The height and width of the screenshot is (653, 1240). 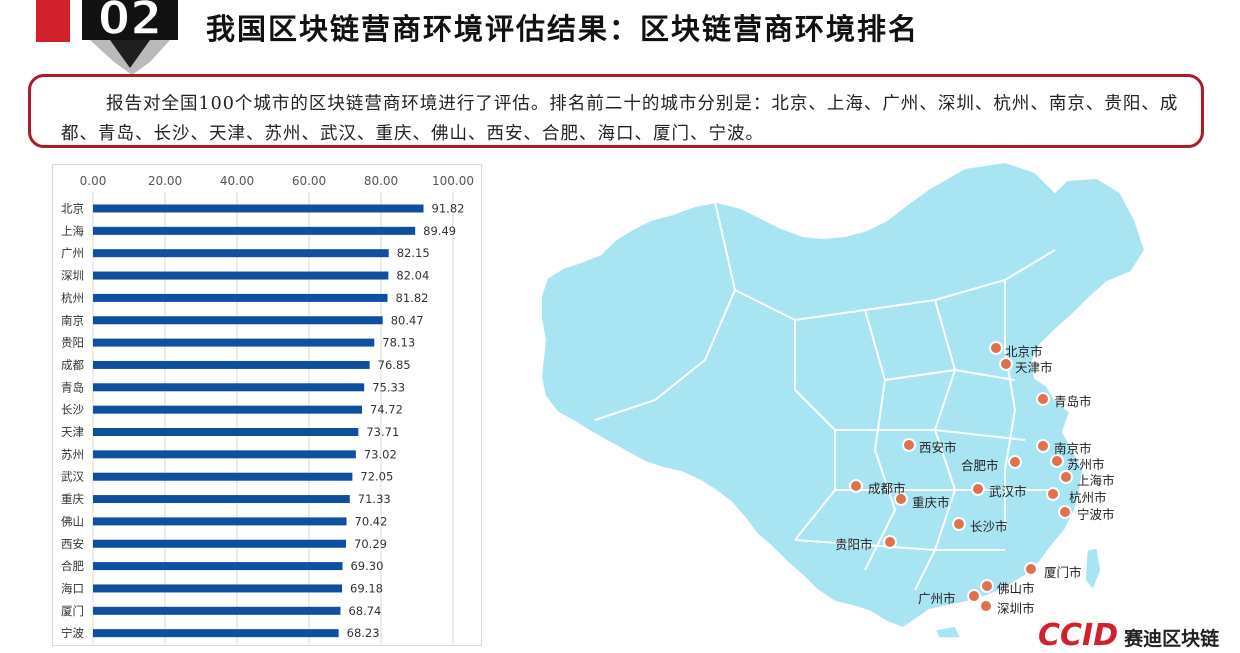 What do you see at coordinates (407, 320) in the screenshot?
I see `value-label: 80.47` at bounding box center [407, 320].